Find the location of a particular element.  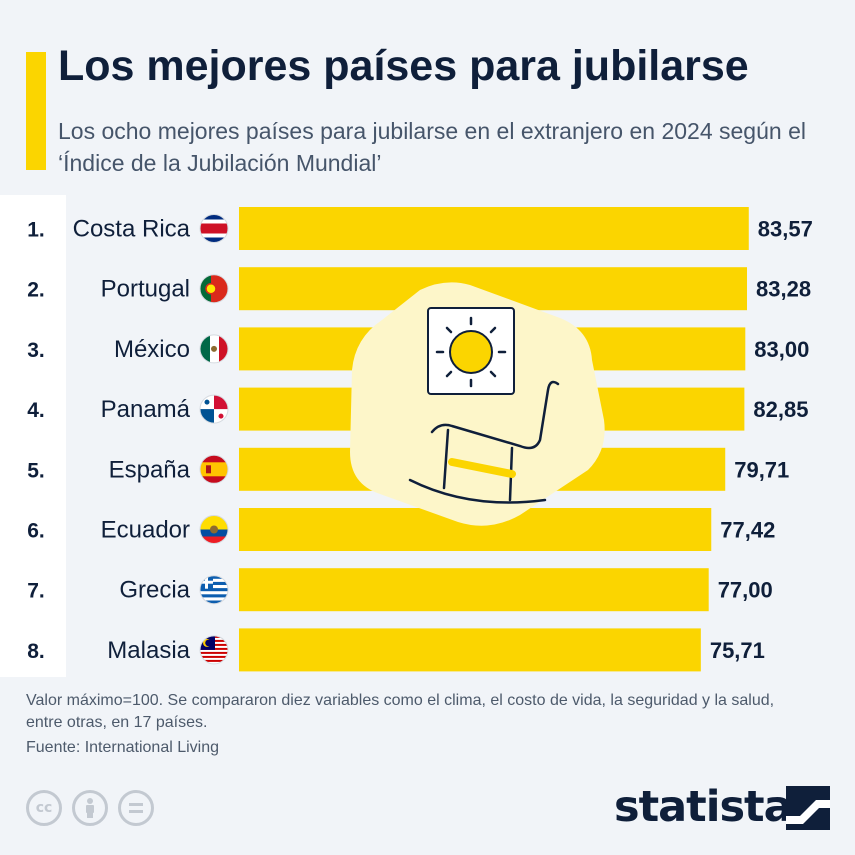

value-label: 77,42 is located at coordinates (747, 530).